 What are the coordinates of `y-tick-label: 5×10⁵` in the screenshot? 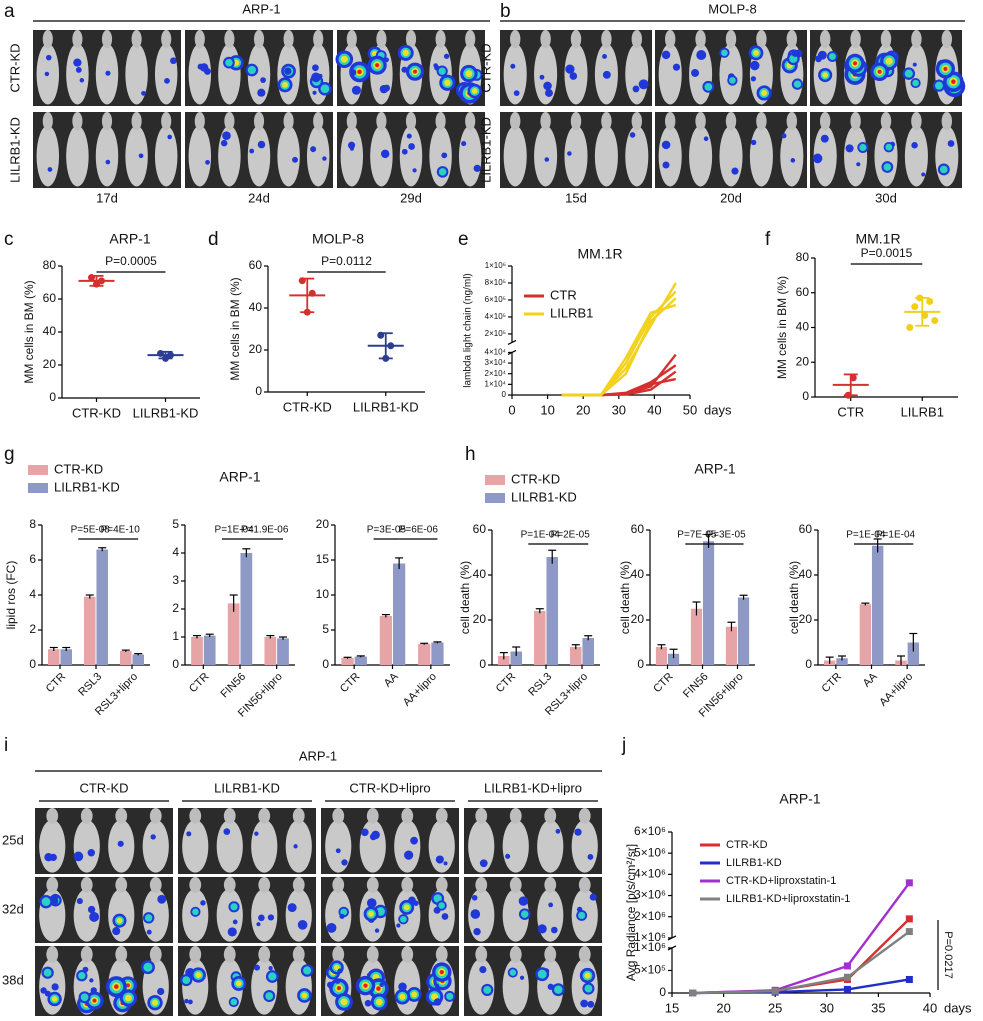 It's located at (650, 970).